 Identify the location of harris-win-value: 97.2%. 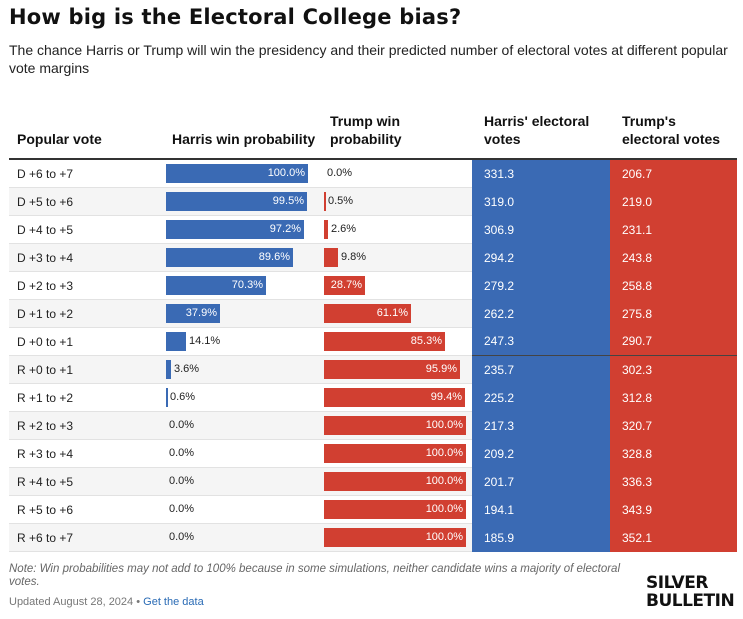
(285, 229).